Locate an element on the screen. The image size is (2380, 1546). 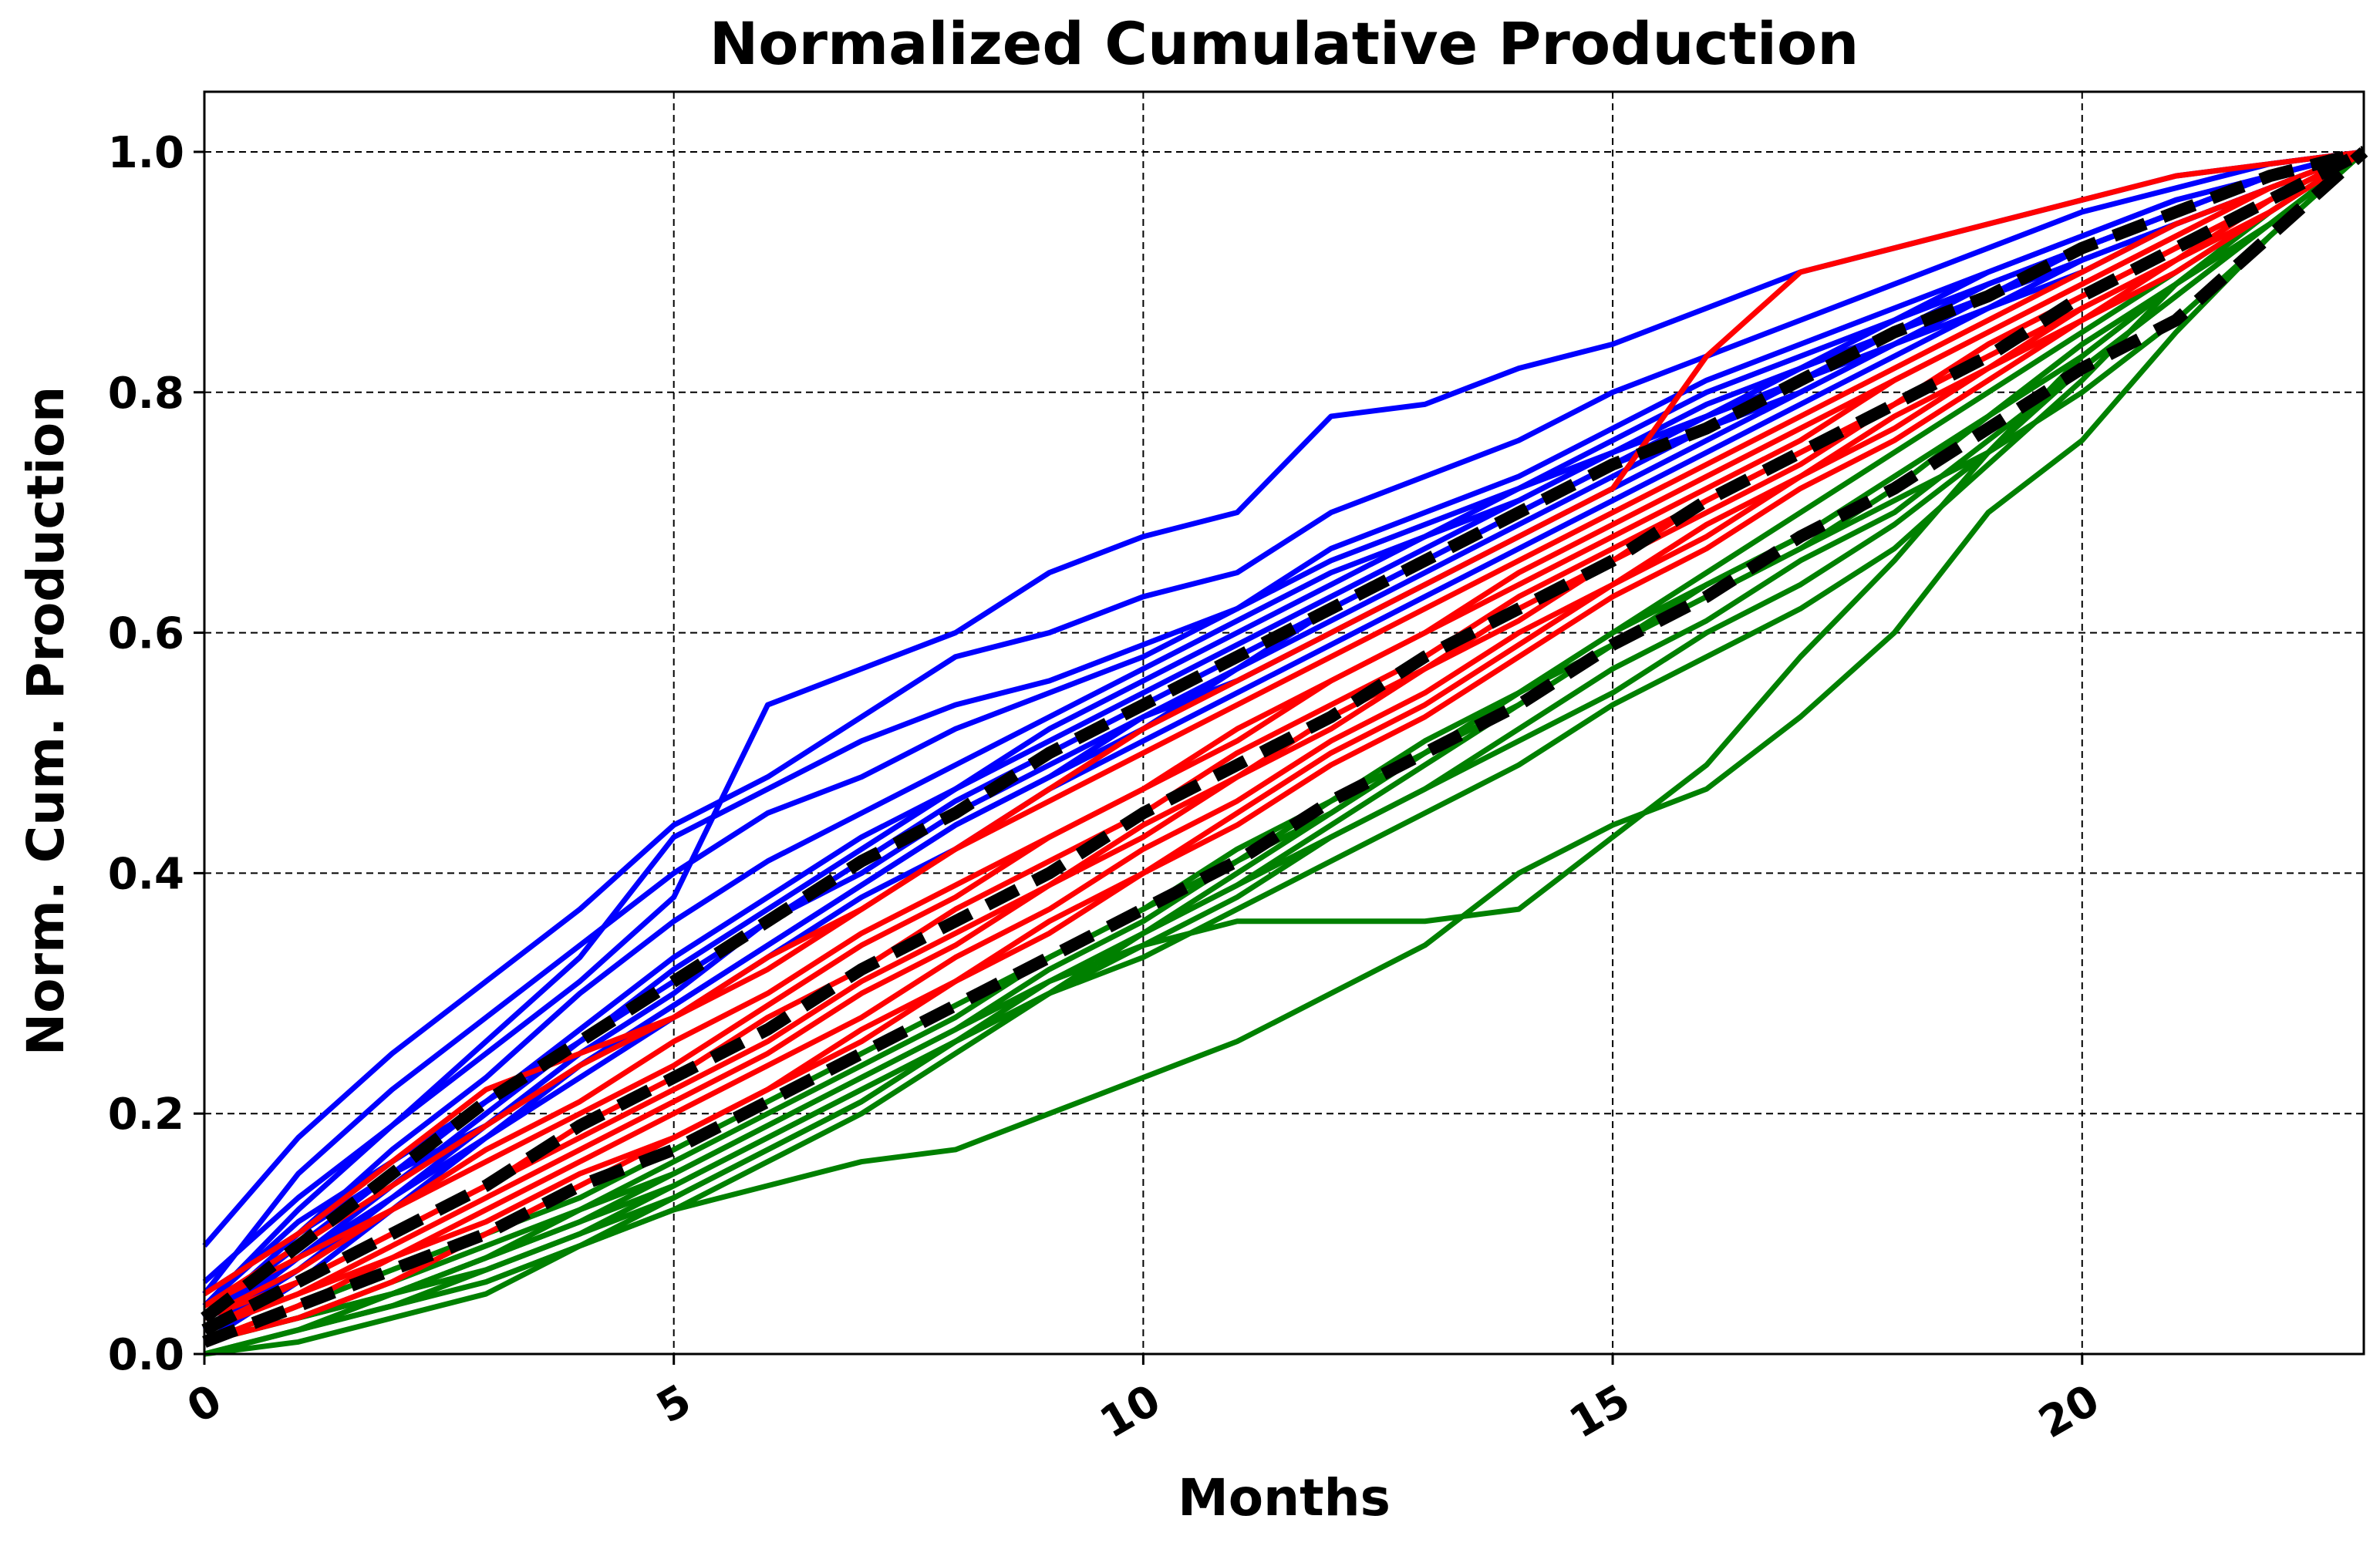
y-tick-label: 0.0 is located at coordinates (146, 1355).